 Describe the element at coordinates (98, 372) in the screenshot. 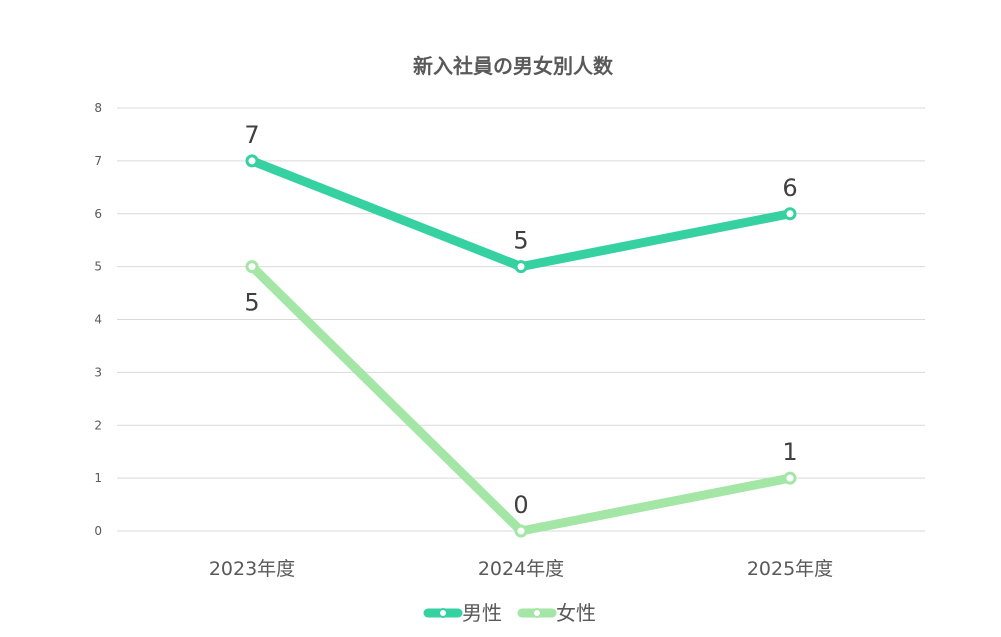

I see `y-tick-label: 3` at that location.